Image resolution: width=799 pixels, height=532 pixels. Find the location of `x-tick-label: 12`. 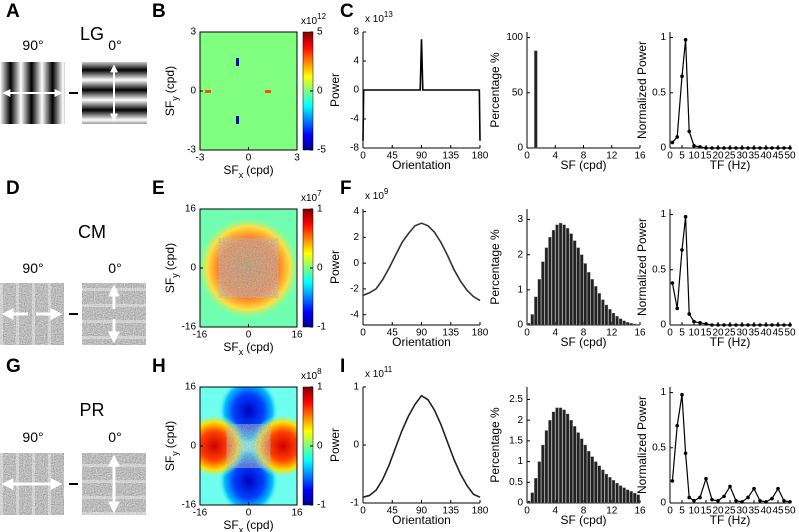

x-tick-label: 12 is located at coordinates (612, 511).